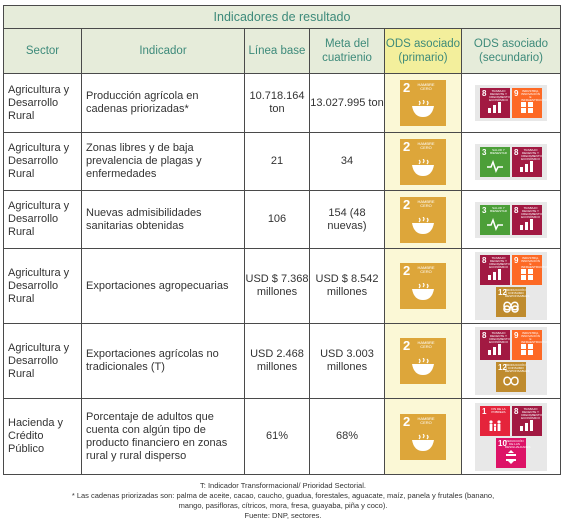 This screenshot has height=529, width=566. I want to click on target-cell: 34, so click(347, 161).